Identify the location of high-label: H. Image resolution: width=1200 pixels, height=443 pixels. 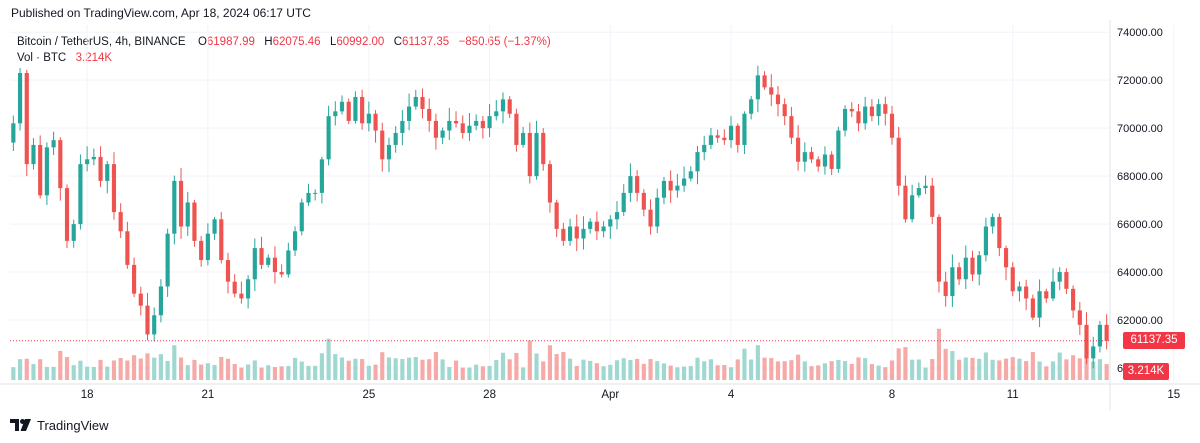
(268, 42).